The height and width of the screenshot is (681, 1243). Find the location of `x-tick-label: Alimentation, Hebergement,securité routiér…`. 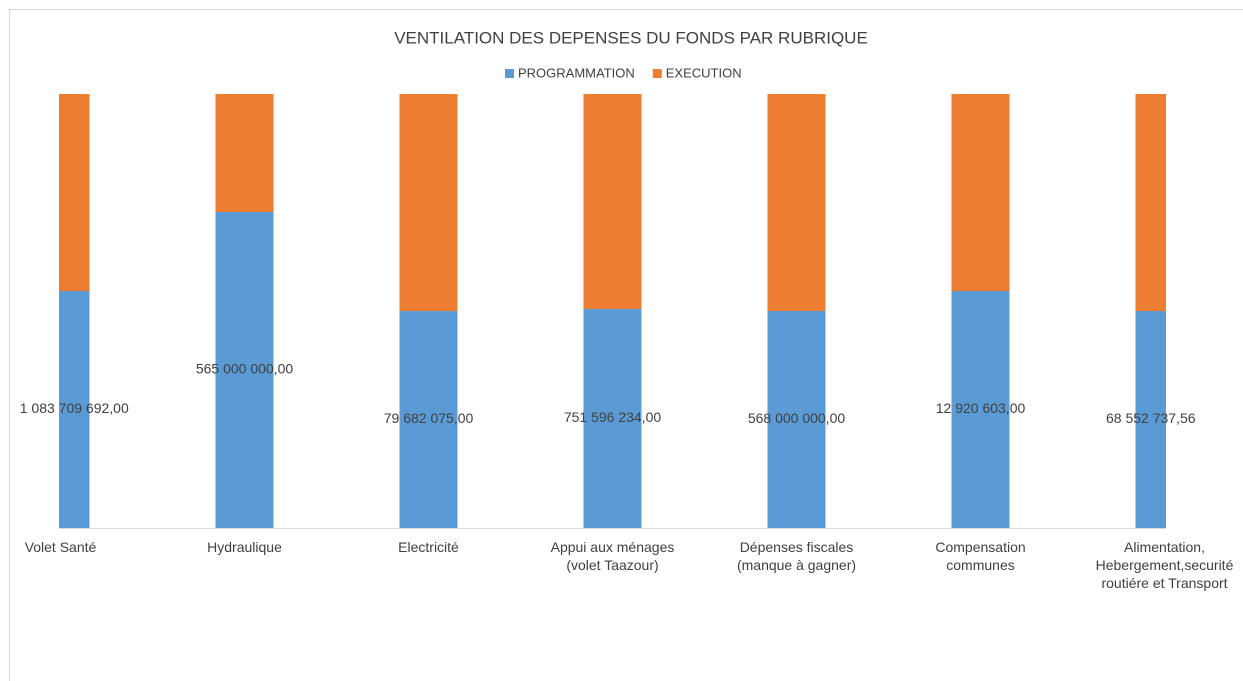

x-tick-label: Alimentation, Hebergement,securité routiér… is located at coordinates (1165, 565).